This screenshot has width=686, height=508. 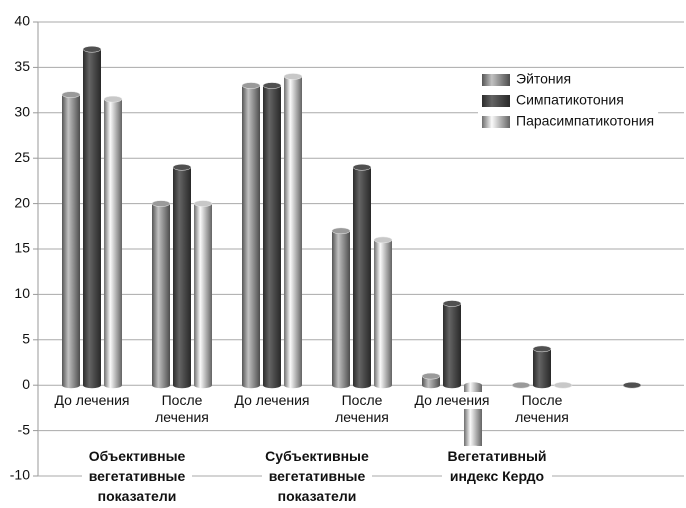 What do you see at coordinates (22, 157) in the screenshot?
I see `y-tick-label: 25` at bounding box center [22, 157].